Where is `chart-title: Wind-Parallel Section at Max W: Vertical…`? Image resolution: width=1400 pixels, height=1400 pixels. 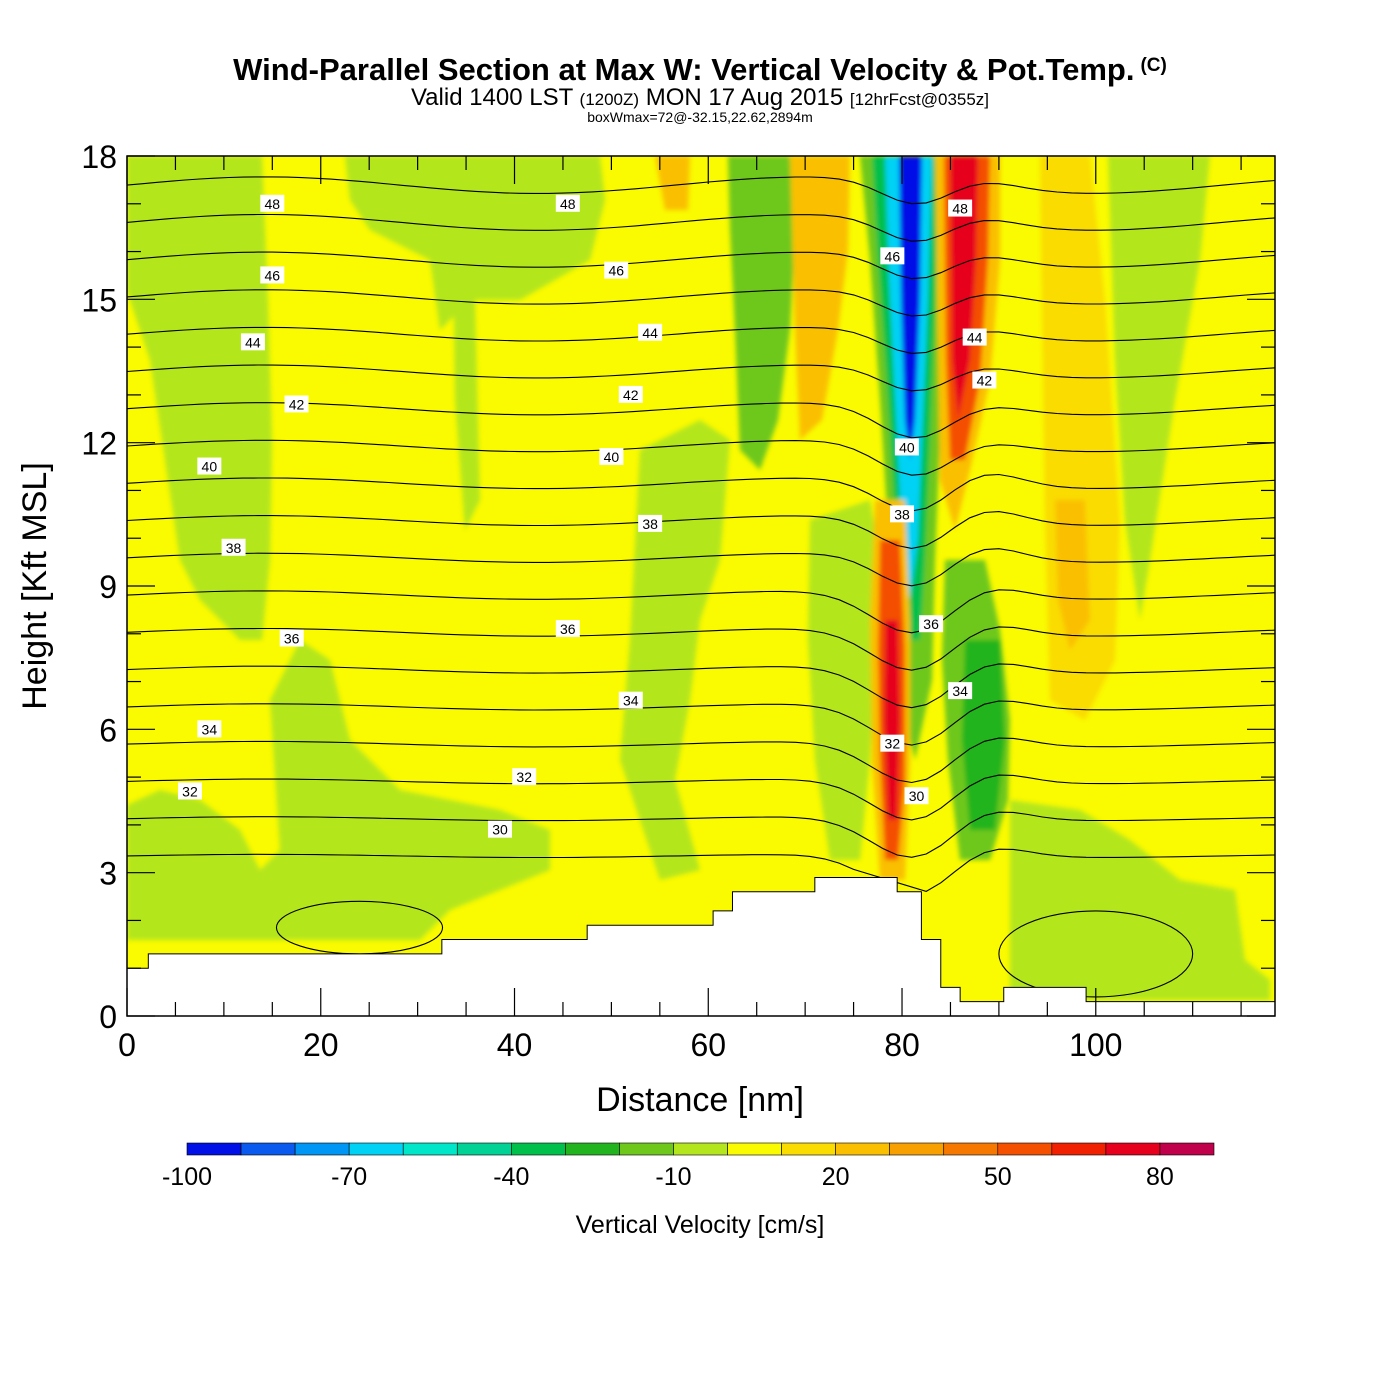 chart-title: Wind-Parallel Section at Max W: Vertical… is located at coordinates (700, 70).